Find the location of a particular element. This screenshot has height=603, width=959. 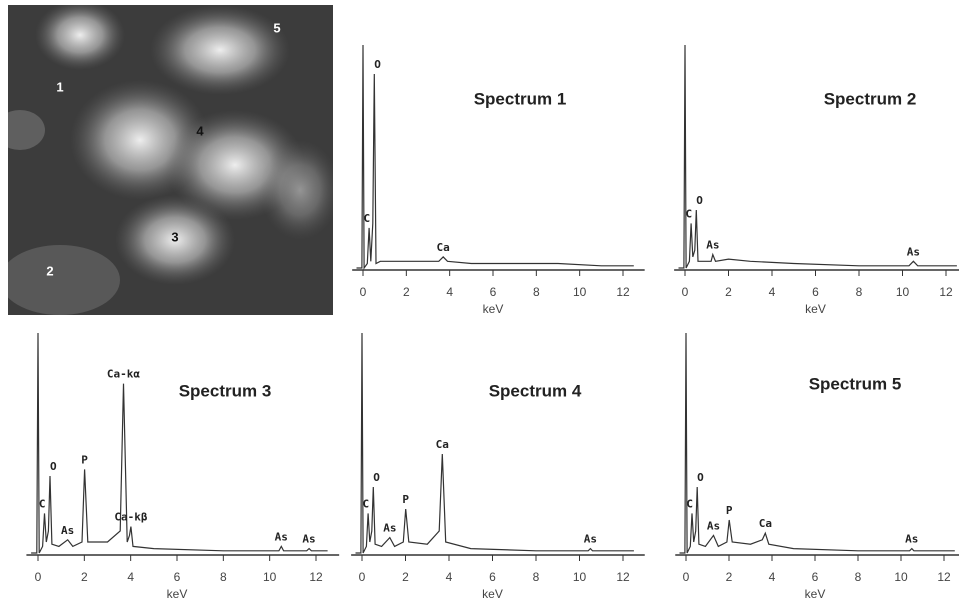

chart-title: Spectrum 2 is located at coordinates (870, 98).